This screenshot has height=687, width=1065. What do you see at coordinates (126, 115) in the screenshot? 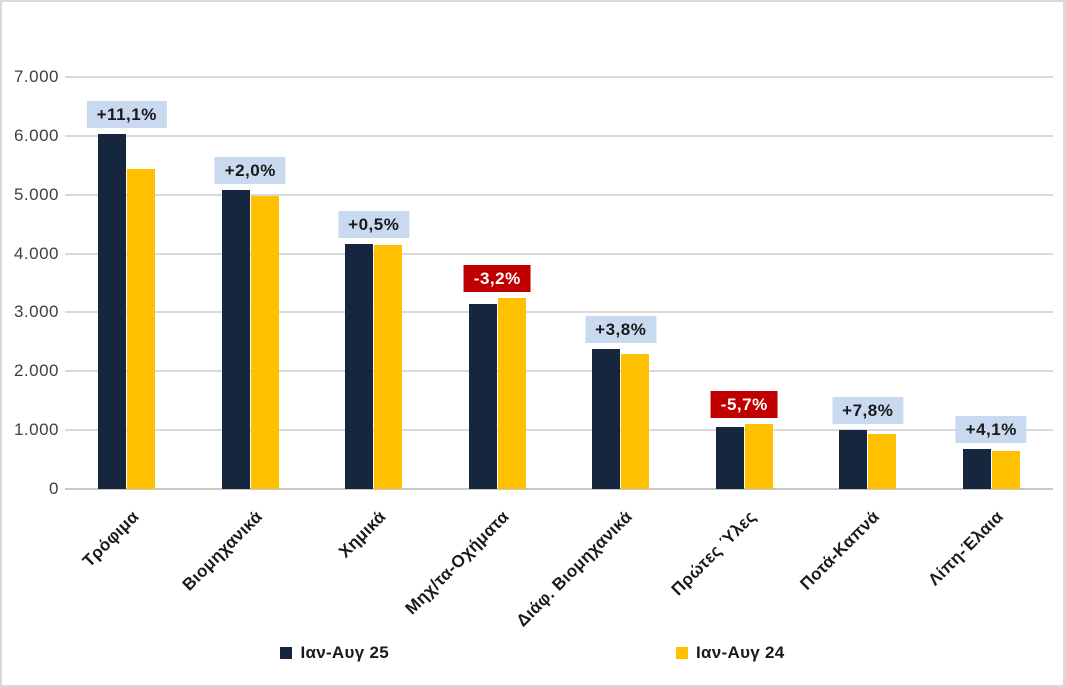
I see `change-label: +11,1%` at bounding box center [126, 115].